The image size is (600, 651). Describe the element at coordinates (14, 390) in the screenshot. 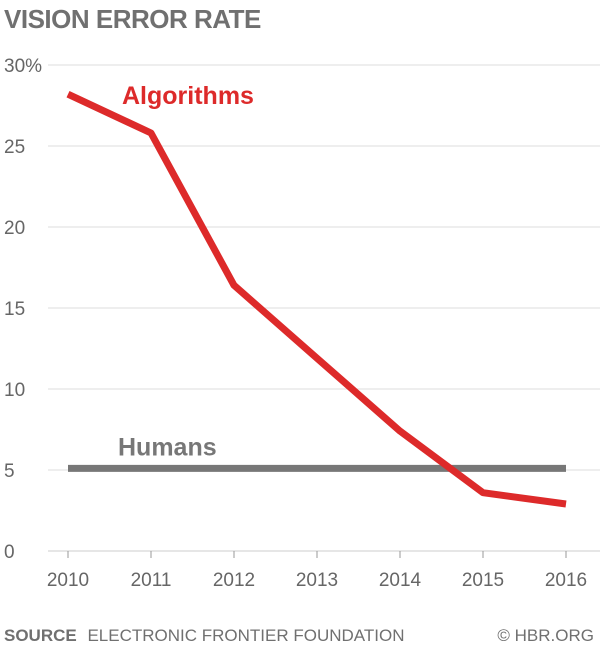

I see `y-tick-label: 10` at that location.